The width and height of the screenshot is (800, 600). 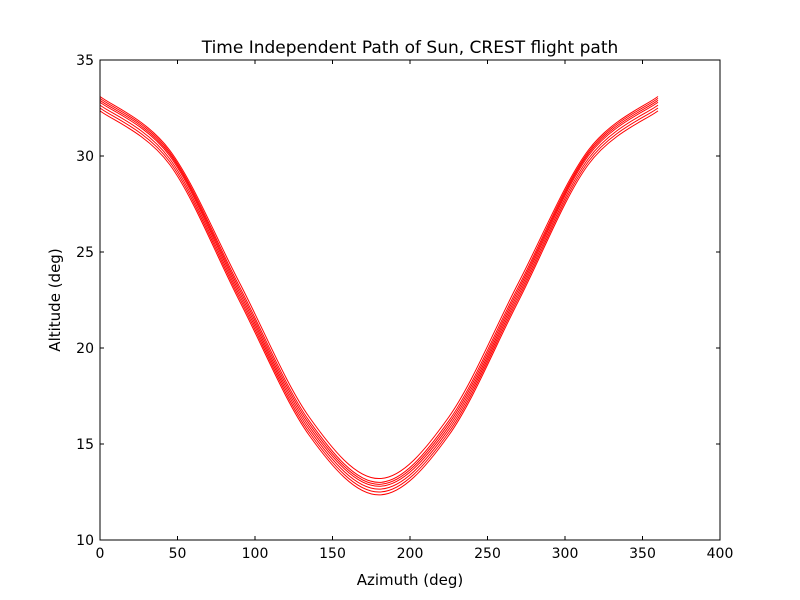 I want to click on x-tick-label: 50, so click(x=178, y=554).